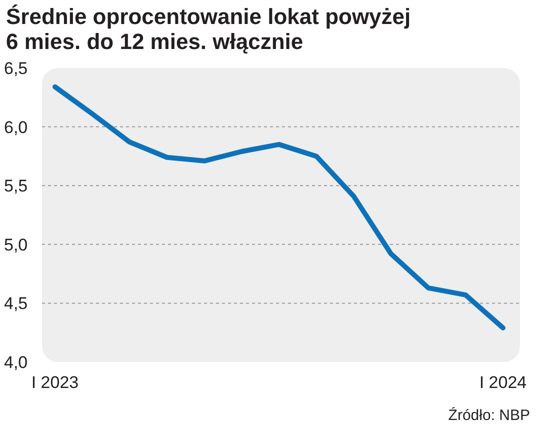 This screenshot has height=428, width=536. I want to click on x-tick-label: I 2023, so click(55, 382).